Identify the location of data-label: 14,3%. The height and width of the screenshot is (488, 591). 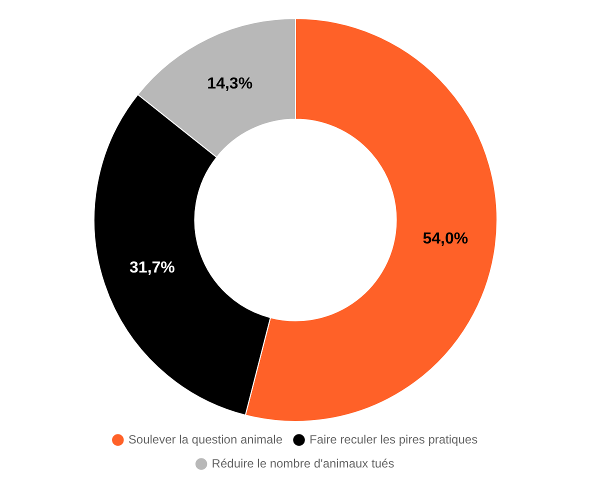
(230, 83).